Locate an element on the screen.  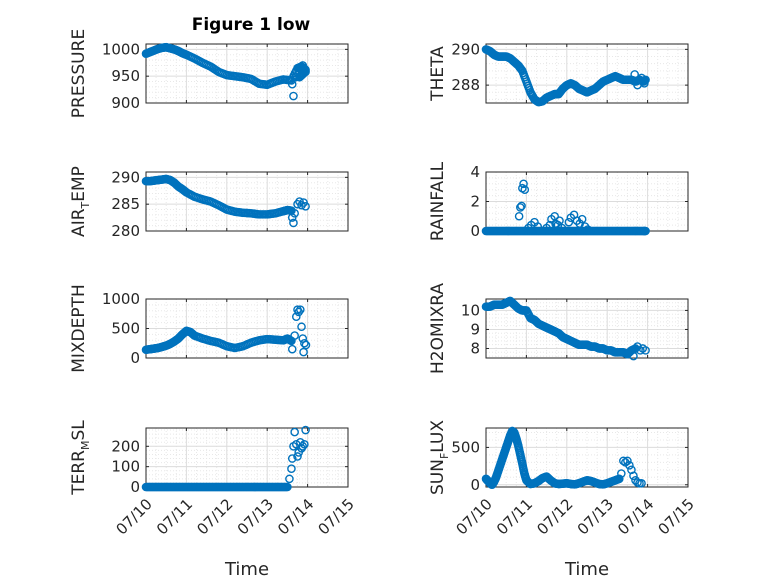
y-axis-label: THETA is located at coordinates (438, 74).